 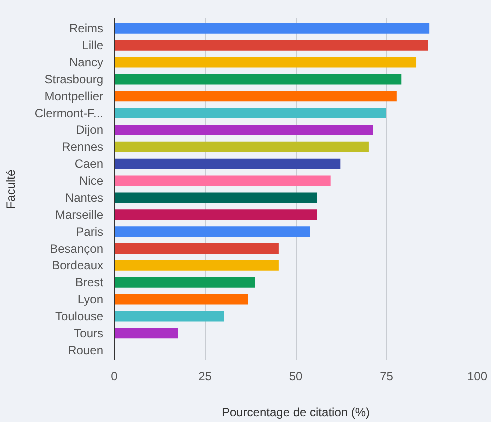 I want to click on y-tick-label: Marseille, so click(x=79, y=215).